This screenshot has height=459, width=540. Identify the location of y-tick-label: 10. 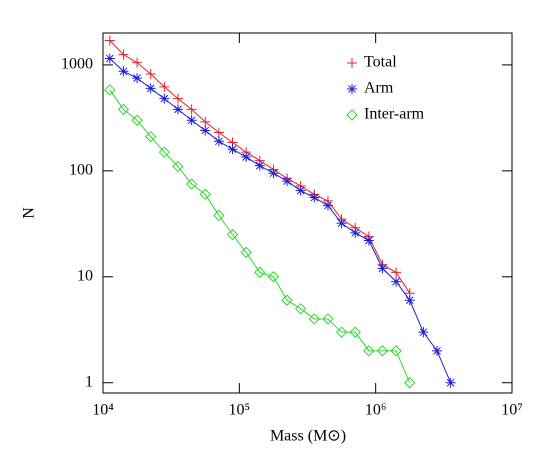
(85, 275).